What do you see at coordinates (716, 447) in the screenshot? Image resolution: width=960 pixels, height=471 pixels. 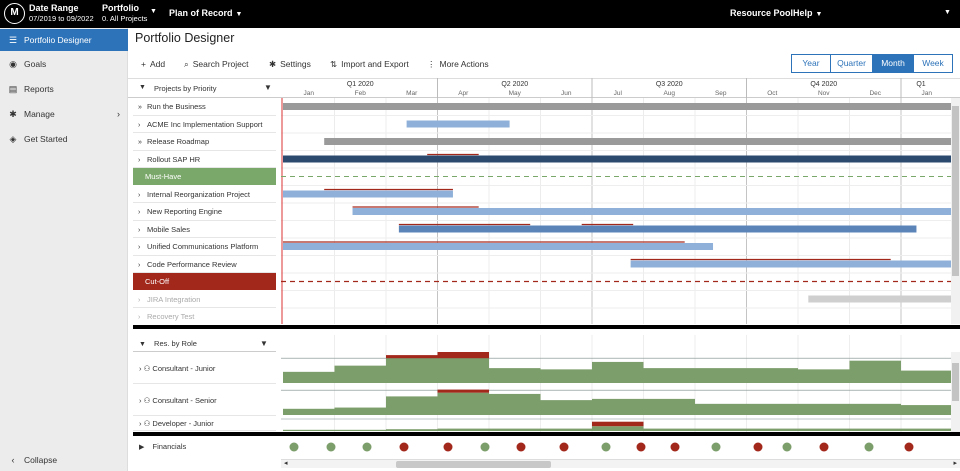 I see `status-dot-green` at bounding box center [716, 447].